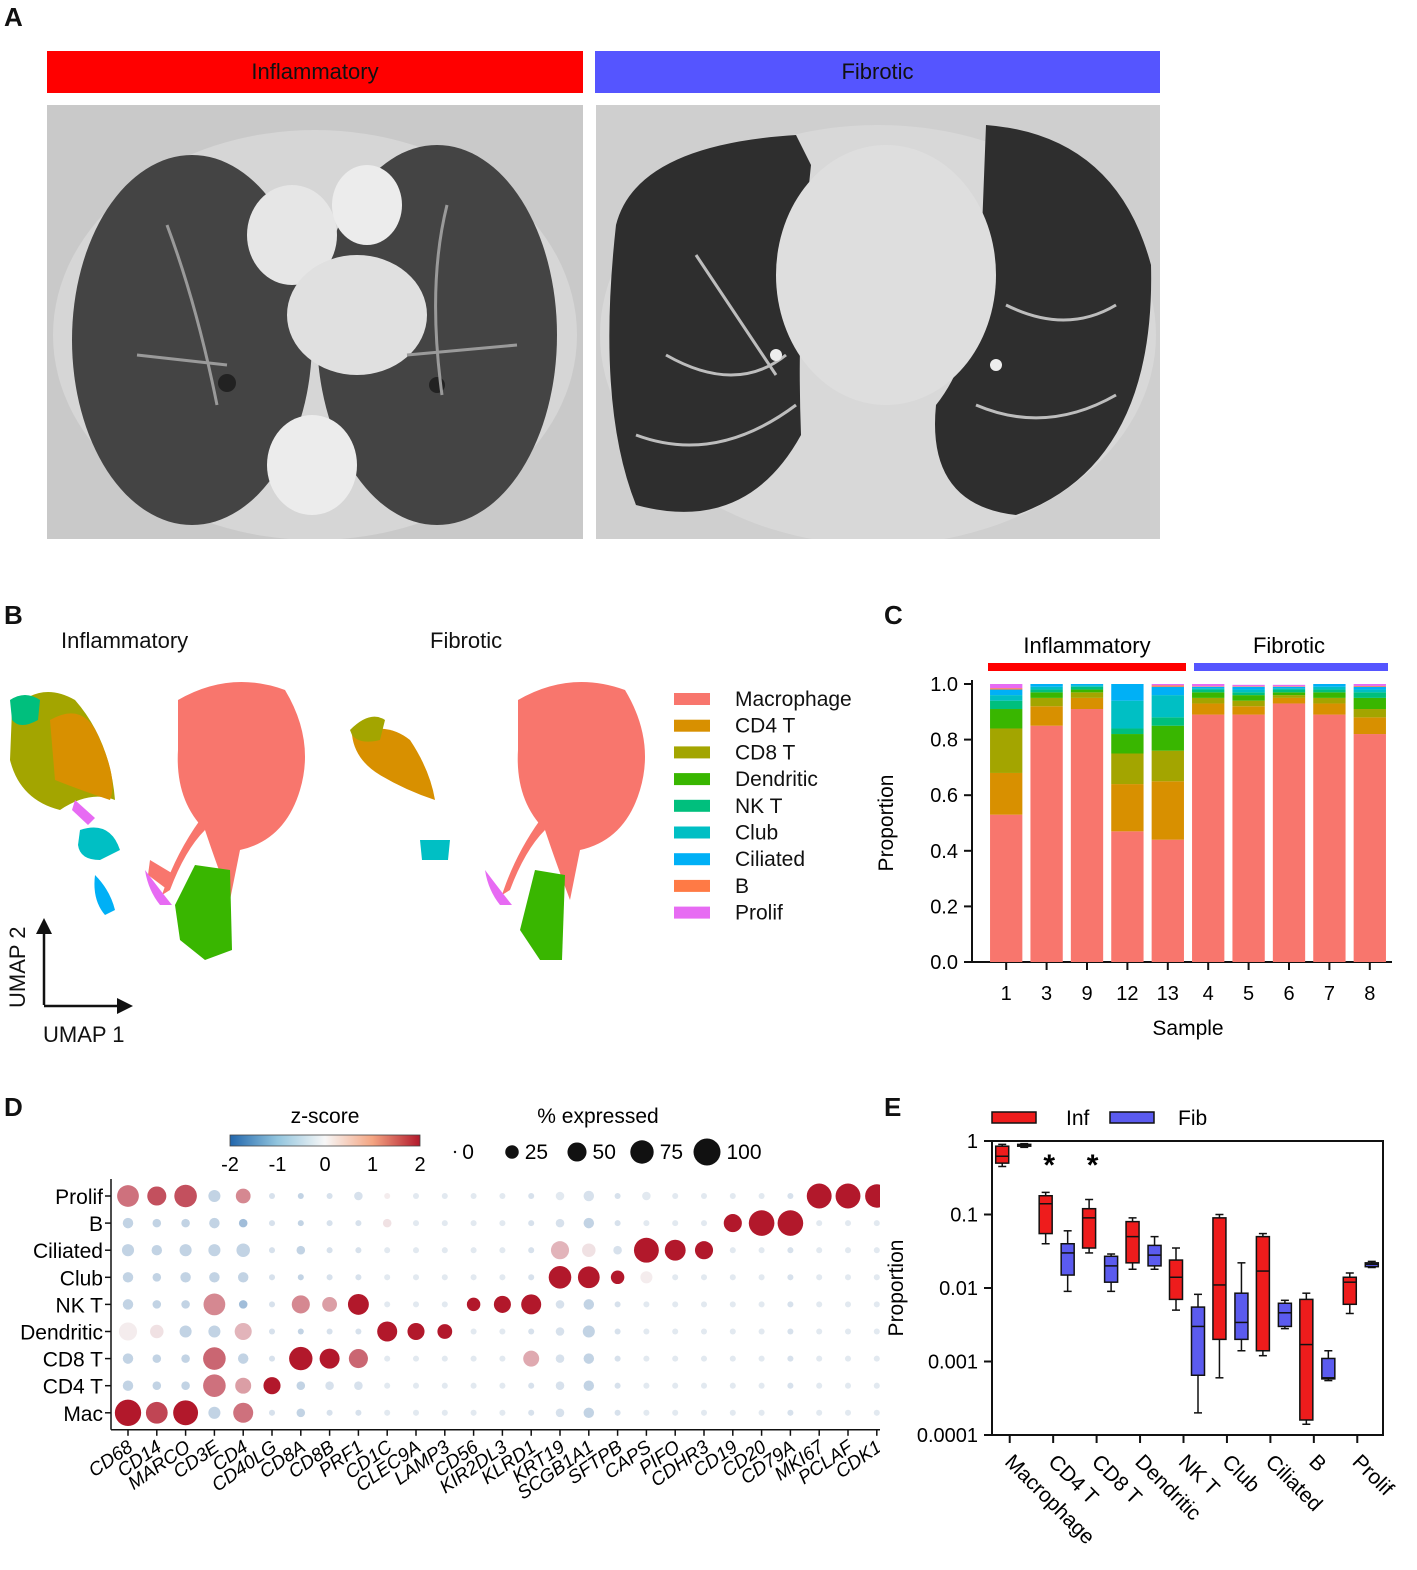  I want to click on dot-NK T-SCGB1A1, so click(589, 1304).